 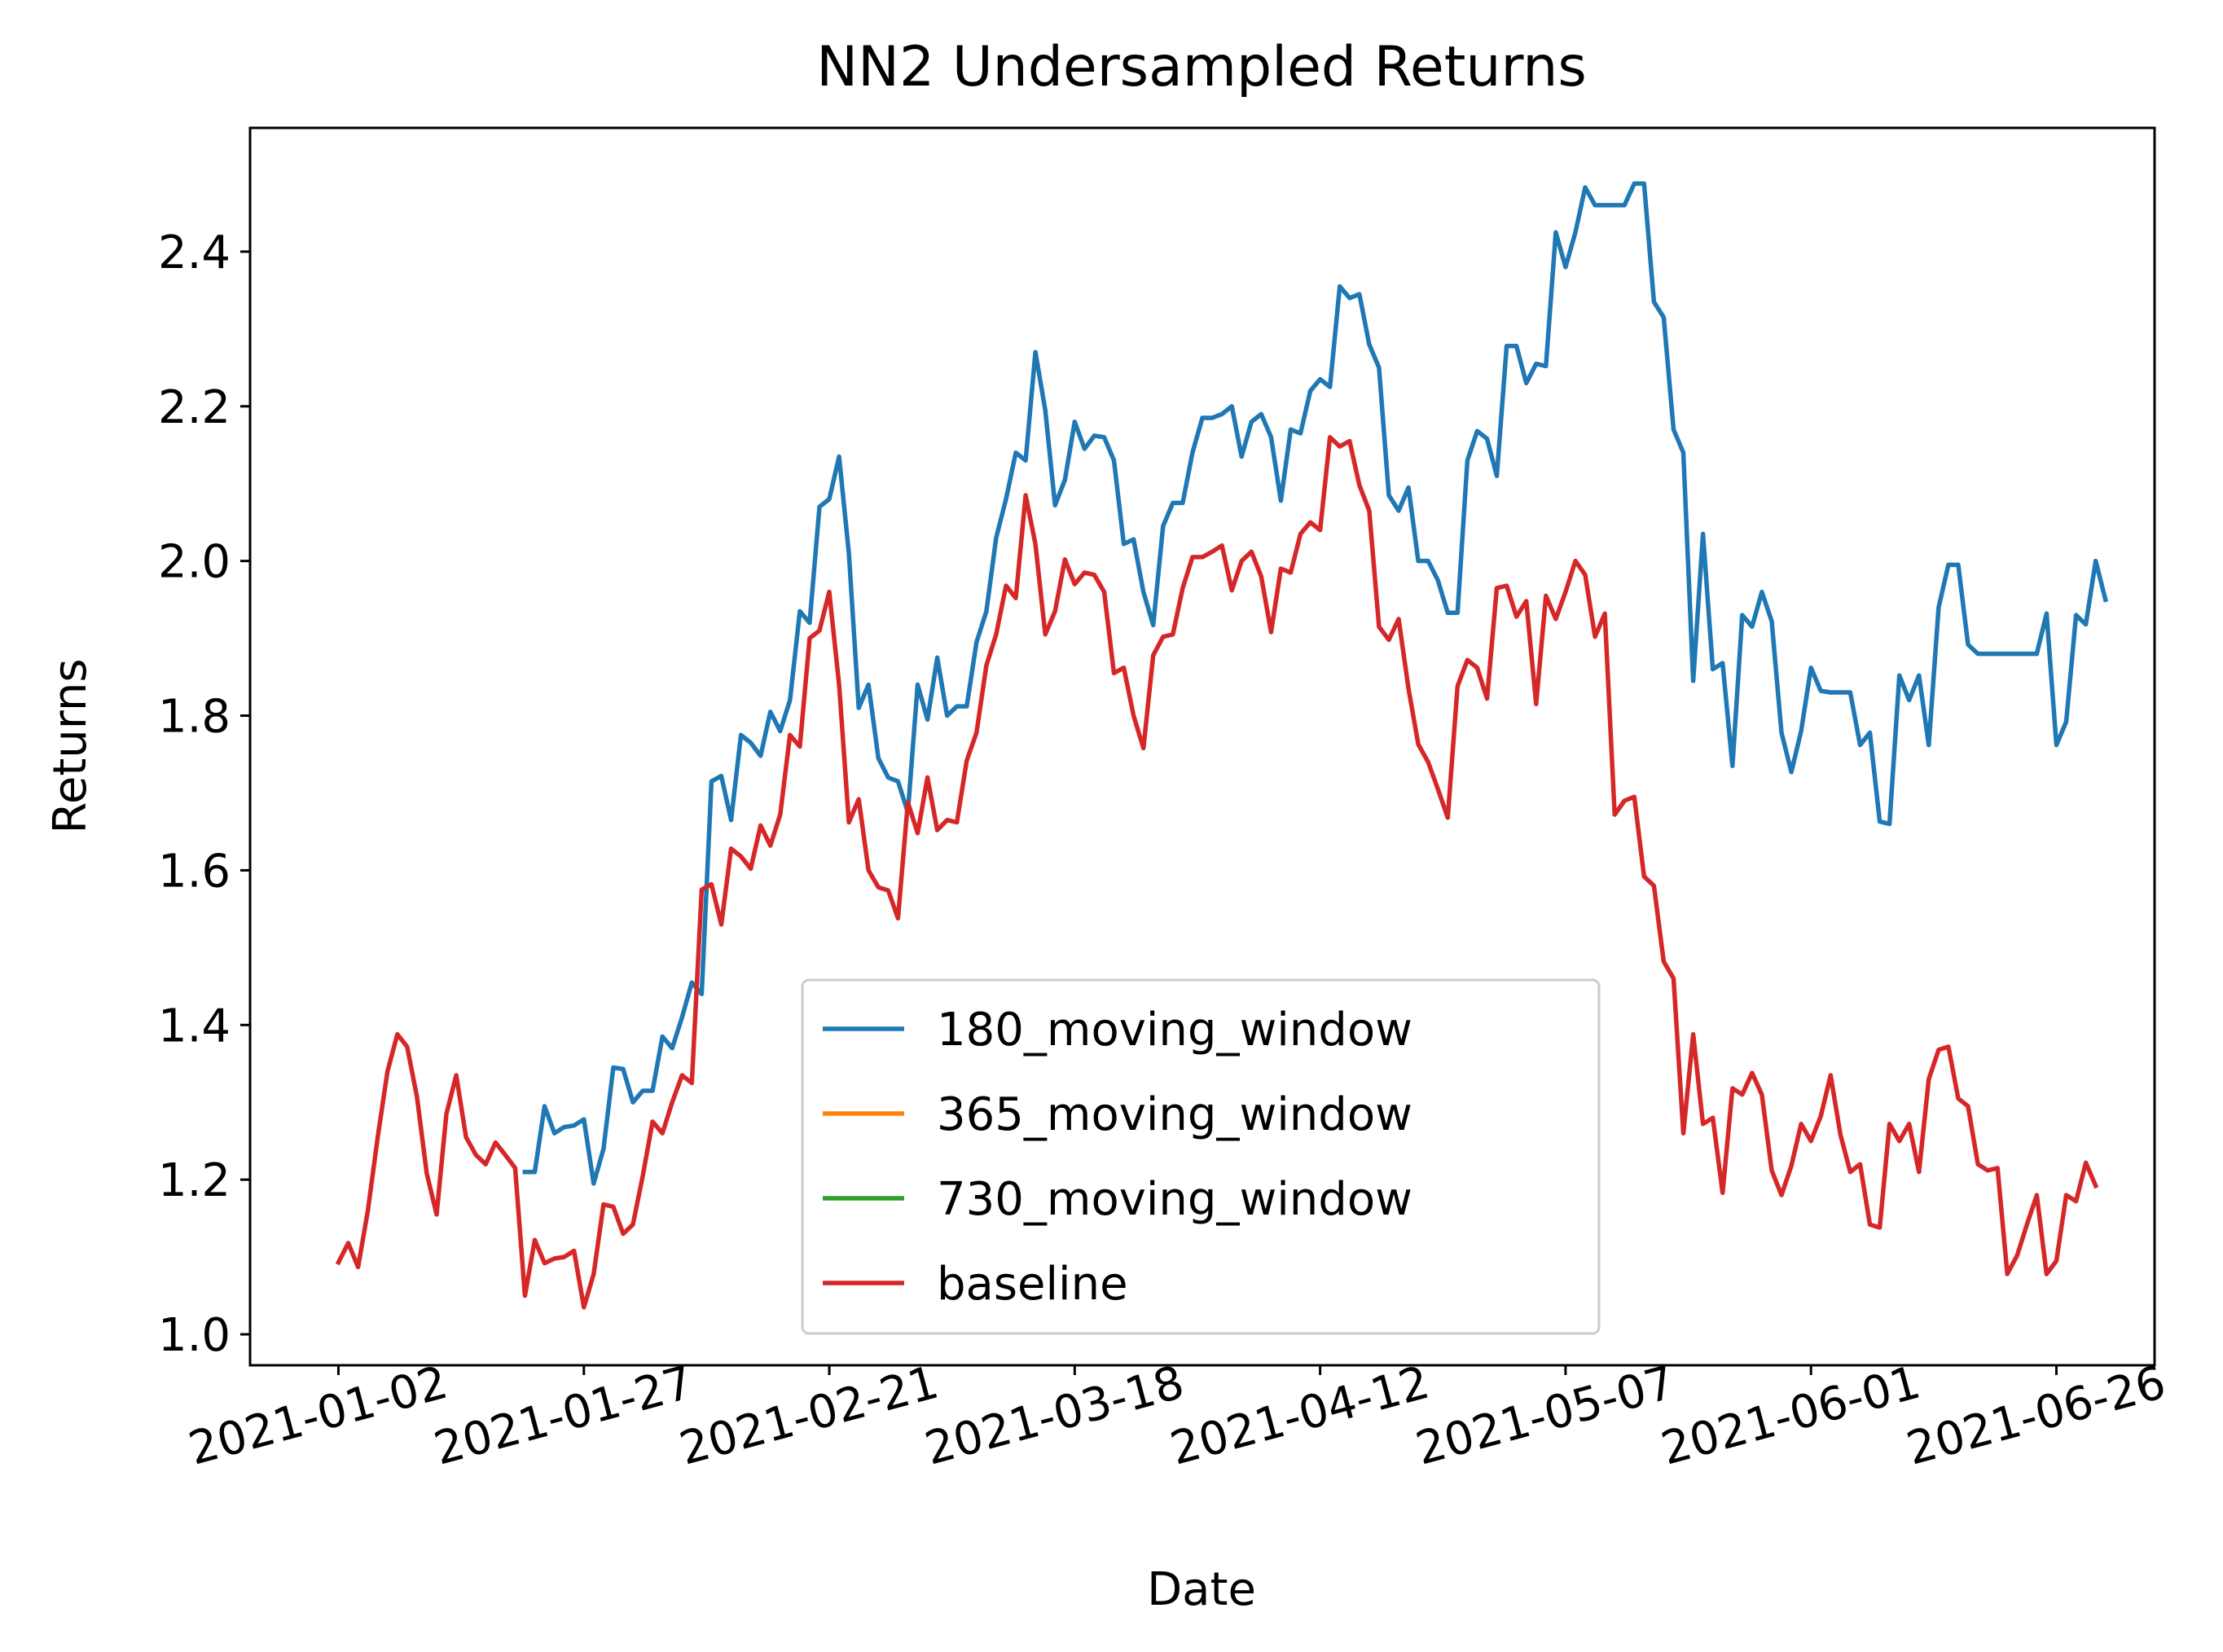 I want to click on y-tick-label: 2.0, so click(x=194, y=562).